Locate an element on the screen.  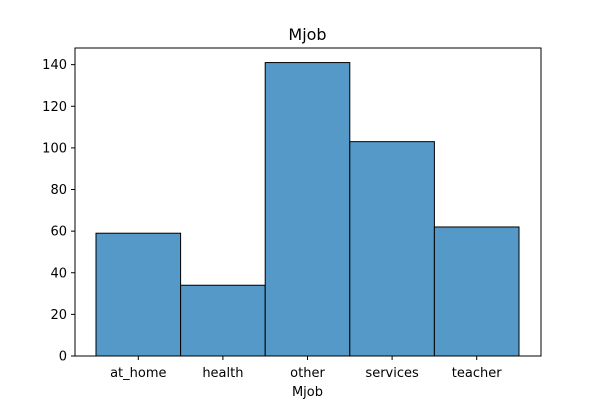
y-tick-label: 0 is located at coordinates (63, 357).